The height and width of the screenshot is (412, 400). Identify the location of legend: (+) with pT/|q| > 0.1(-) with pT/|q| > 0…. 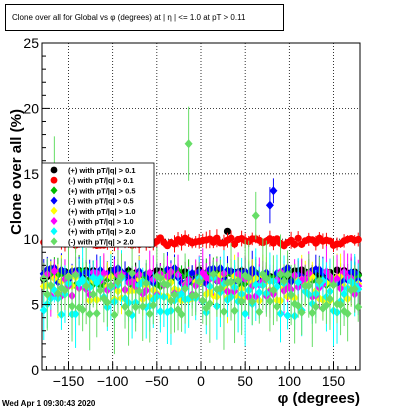
(98, 205).